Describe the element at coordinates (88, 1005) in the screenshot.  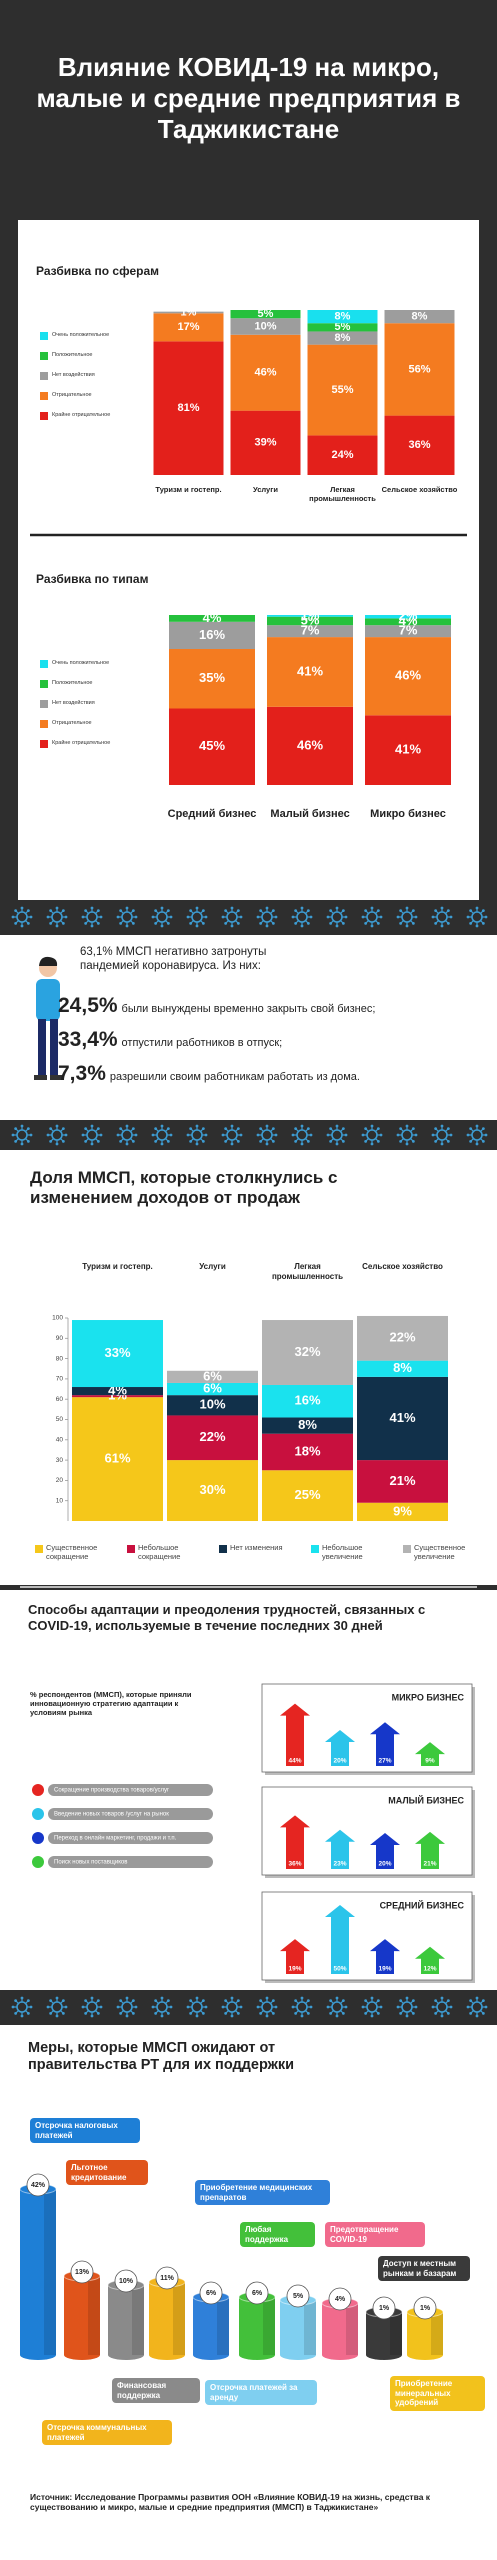
I see `impact-value: 24,5%` at that location.